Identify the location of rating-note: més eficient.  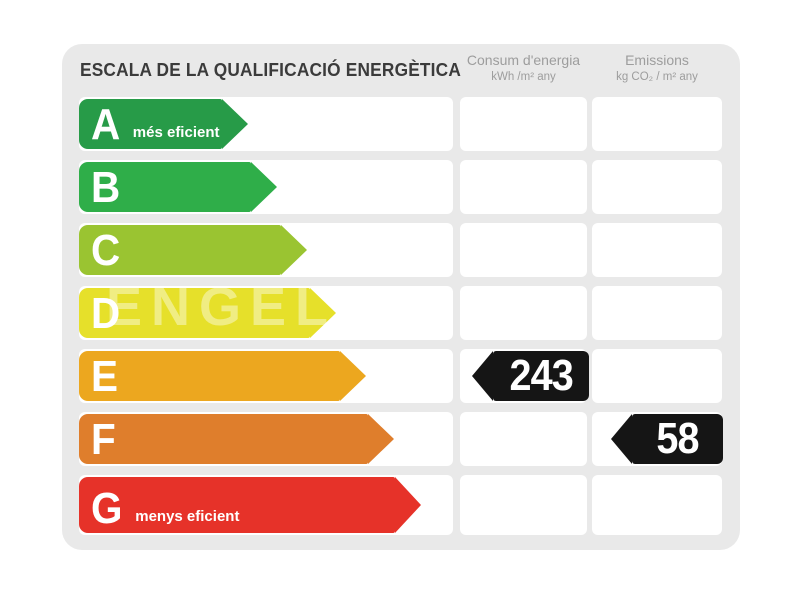
(176, 132).